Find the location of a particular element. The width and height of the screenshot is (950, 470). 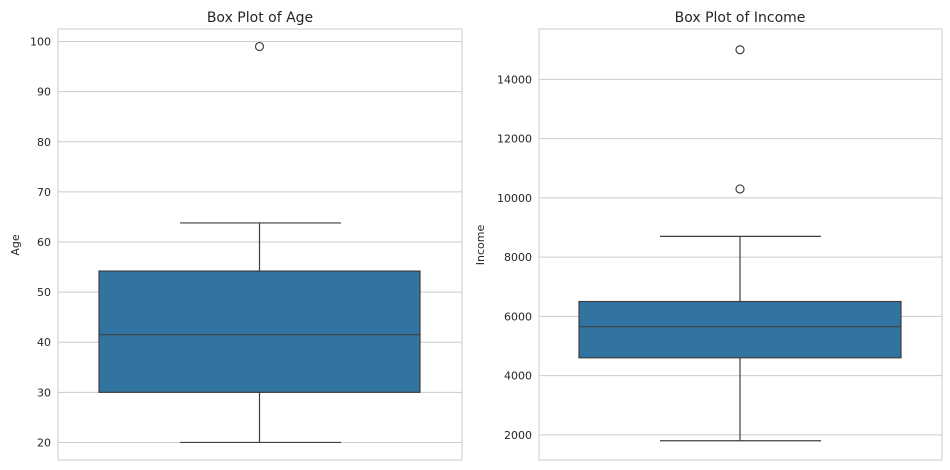

y-tick-label: 8000 is located at coordinates (518, 257).